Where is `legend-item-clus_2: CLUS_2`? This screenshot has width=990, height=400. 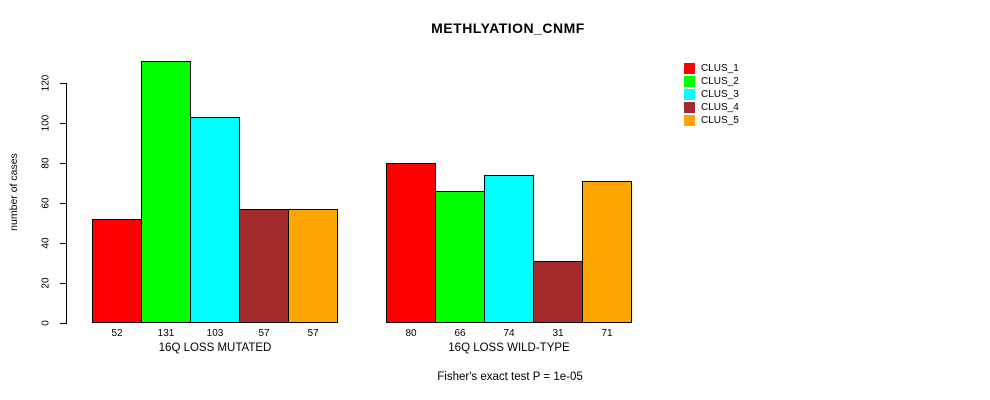
legend-item-clus_2: CLUS_2 is located at coordinates (711, 81).